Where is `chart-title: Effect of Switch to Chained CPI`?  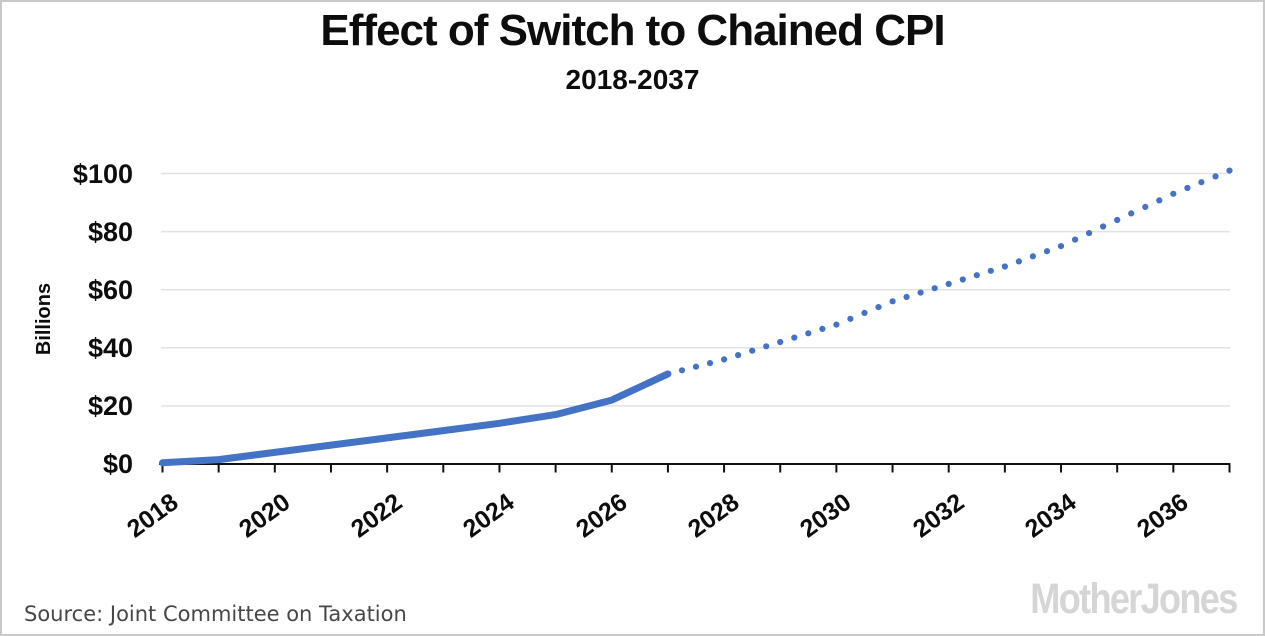
chart-title: Effect of Switch to Chained CPI is located at coordinates (632, 30).